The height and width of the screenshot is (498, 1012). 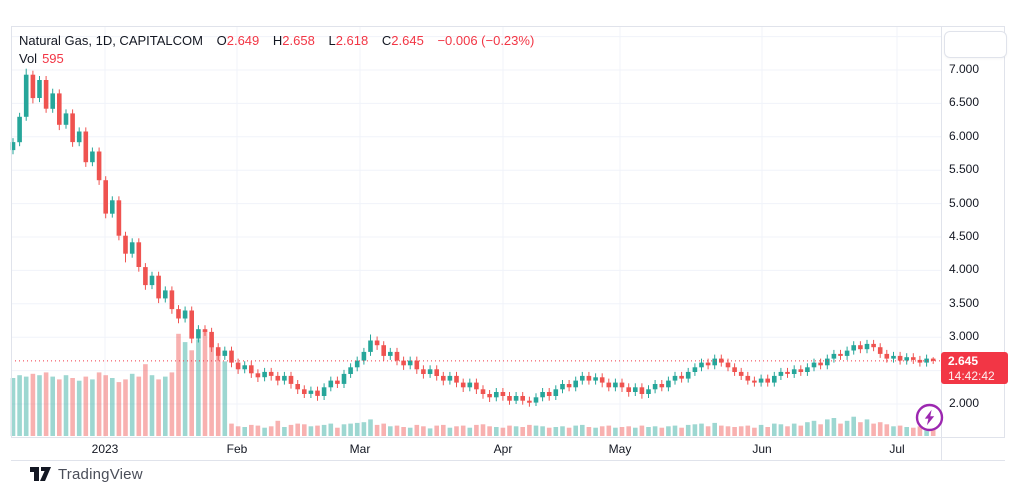 What do you see at coordinates (100, 474) in the screenshot?
I see `brand-name: TradingView` at bounding box center [100, 474].